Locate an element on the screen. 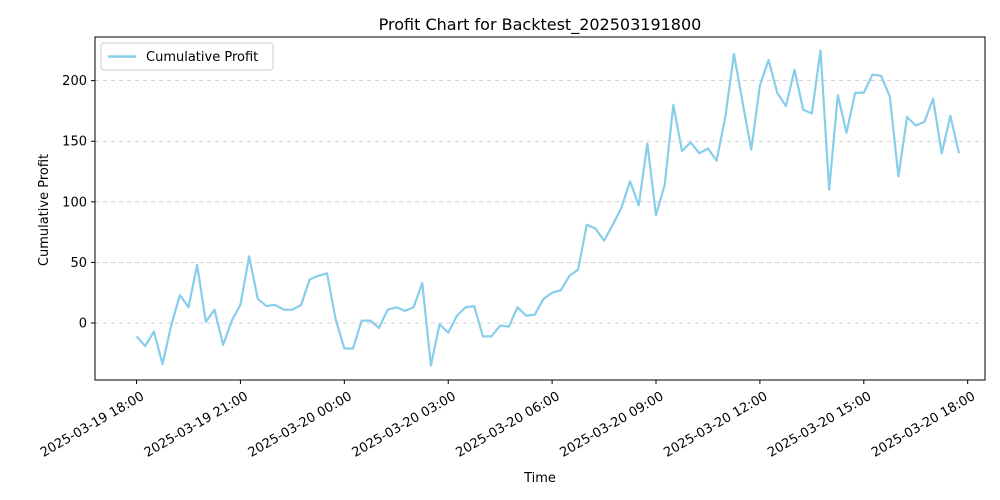 The height and width of the screenshot is (500, 1000). legend-label-cumulative-profit: Cumulative Profit is located at coordinates (202, 57).